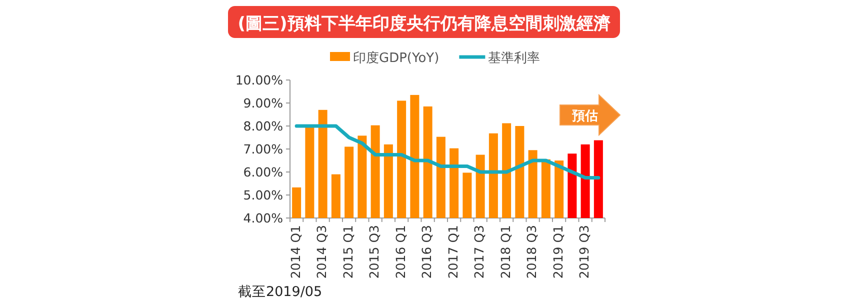 The height and width of the screenshot is (308, 860). I want to click on text: 截至2019/05, so click(280, 292).